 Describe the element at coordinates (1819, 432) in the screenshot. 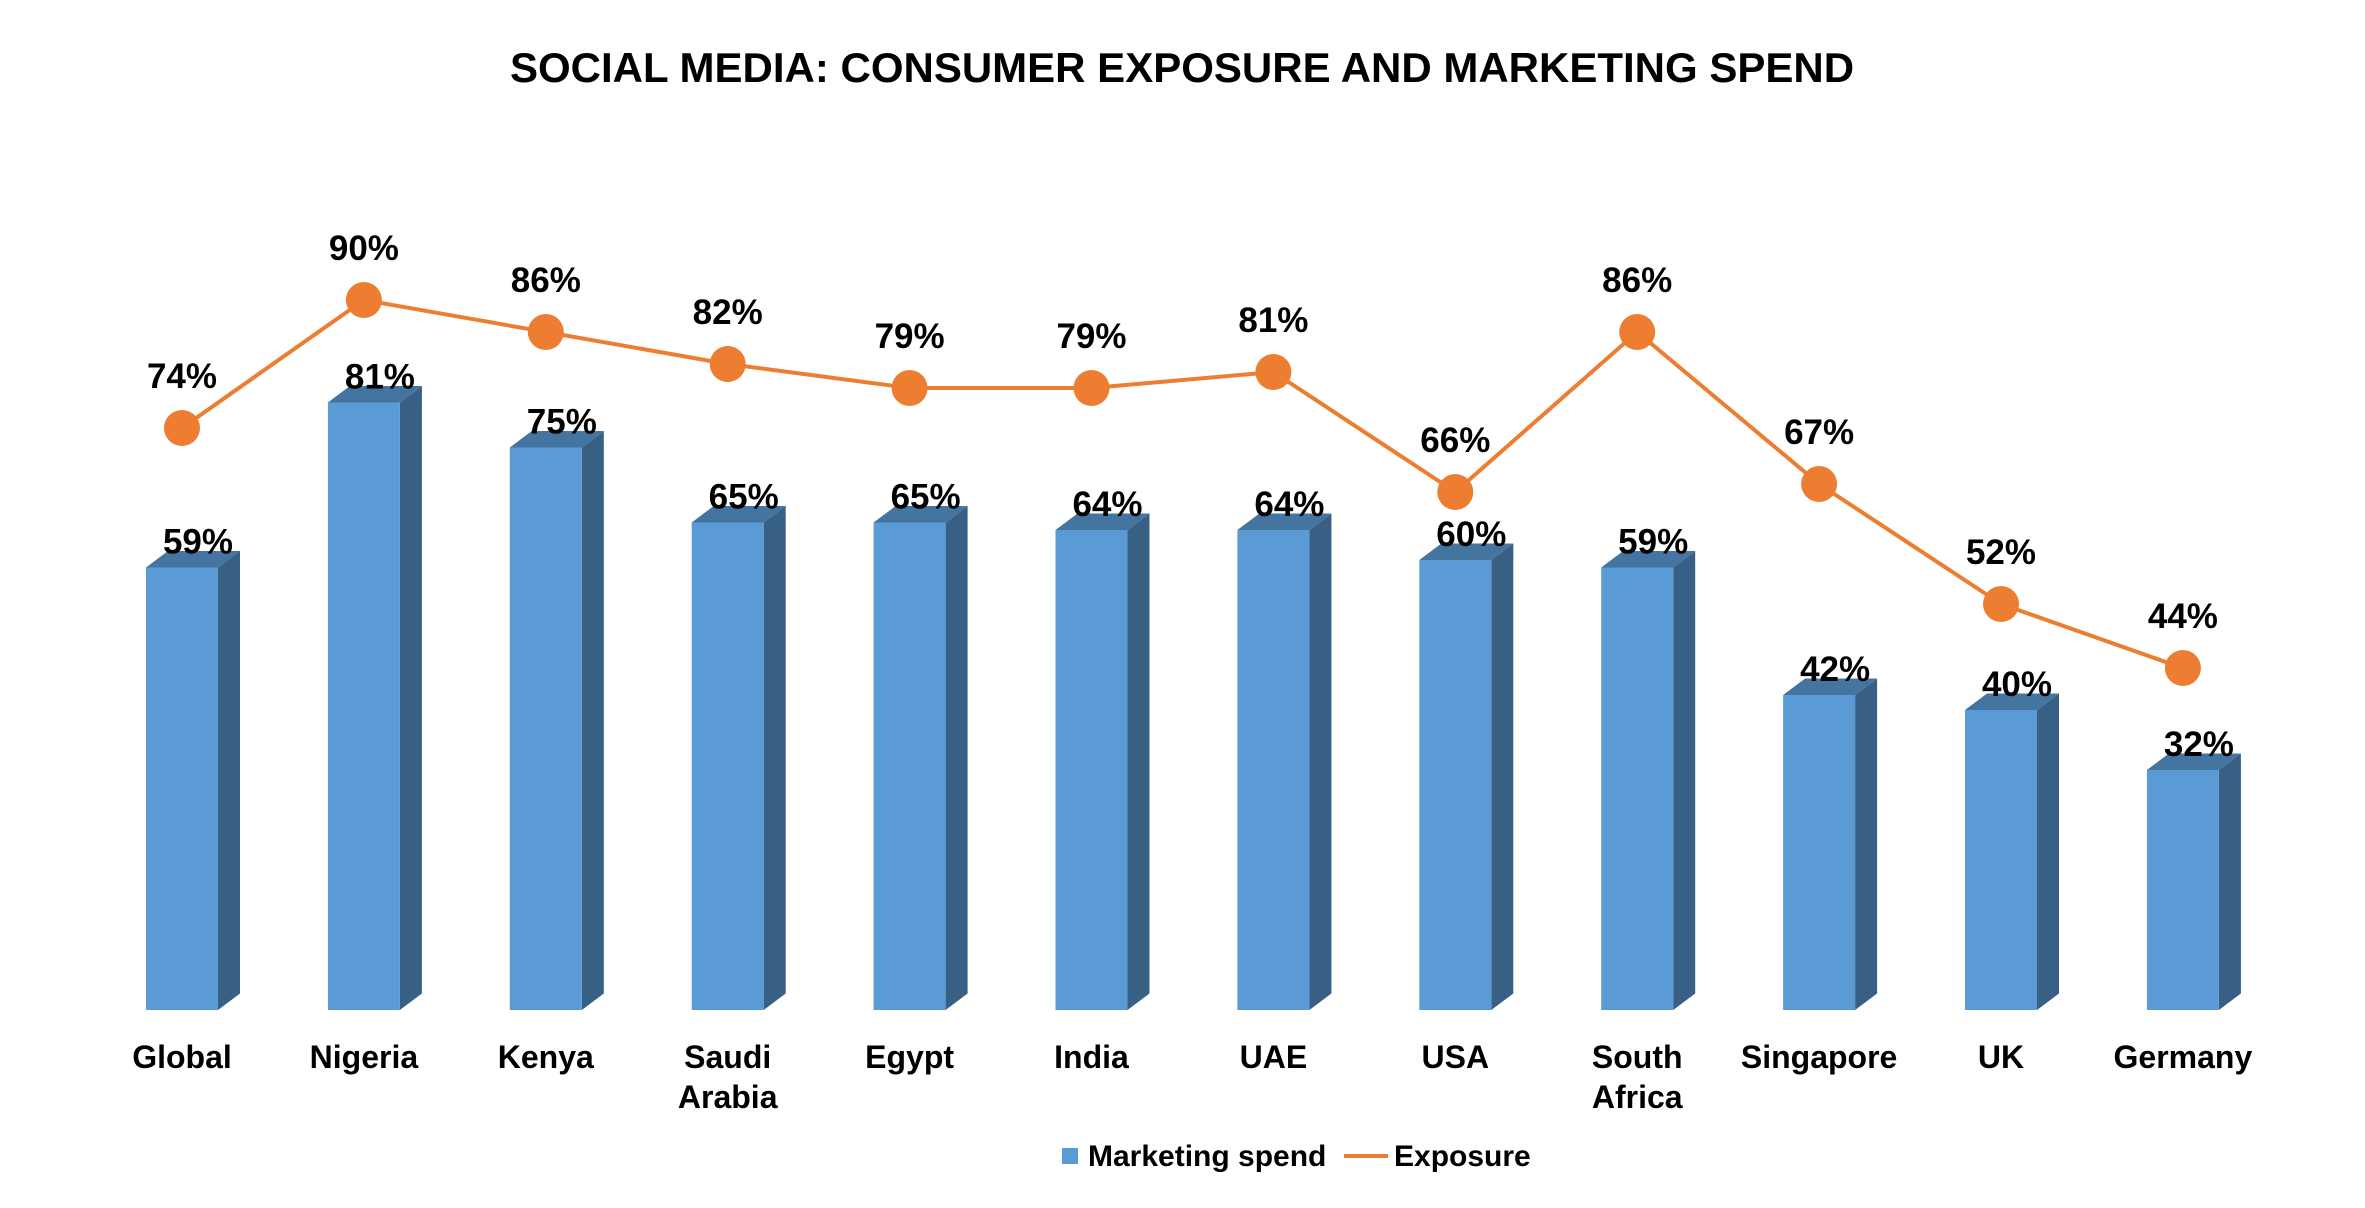

I see `exposure-value-label: 67%` at that location.